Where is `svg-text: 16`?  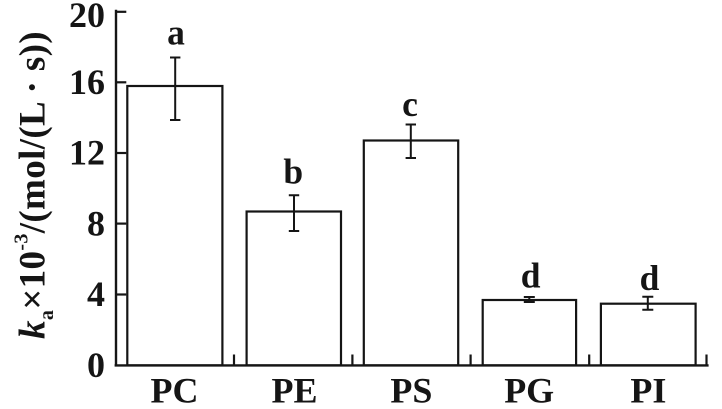
svg-text: 16 is located at coordinates (87, 82).